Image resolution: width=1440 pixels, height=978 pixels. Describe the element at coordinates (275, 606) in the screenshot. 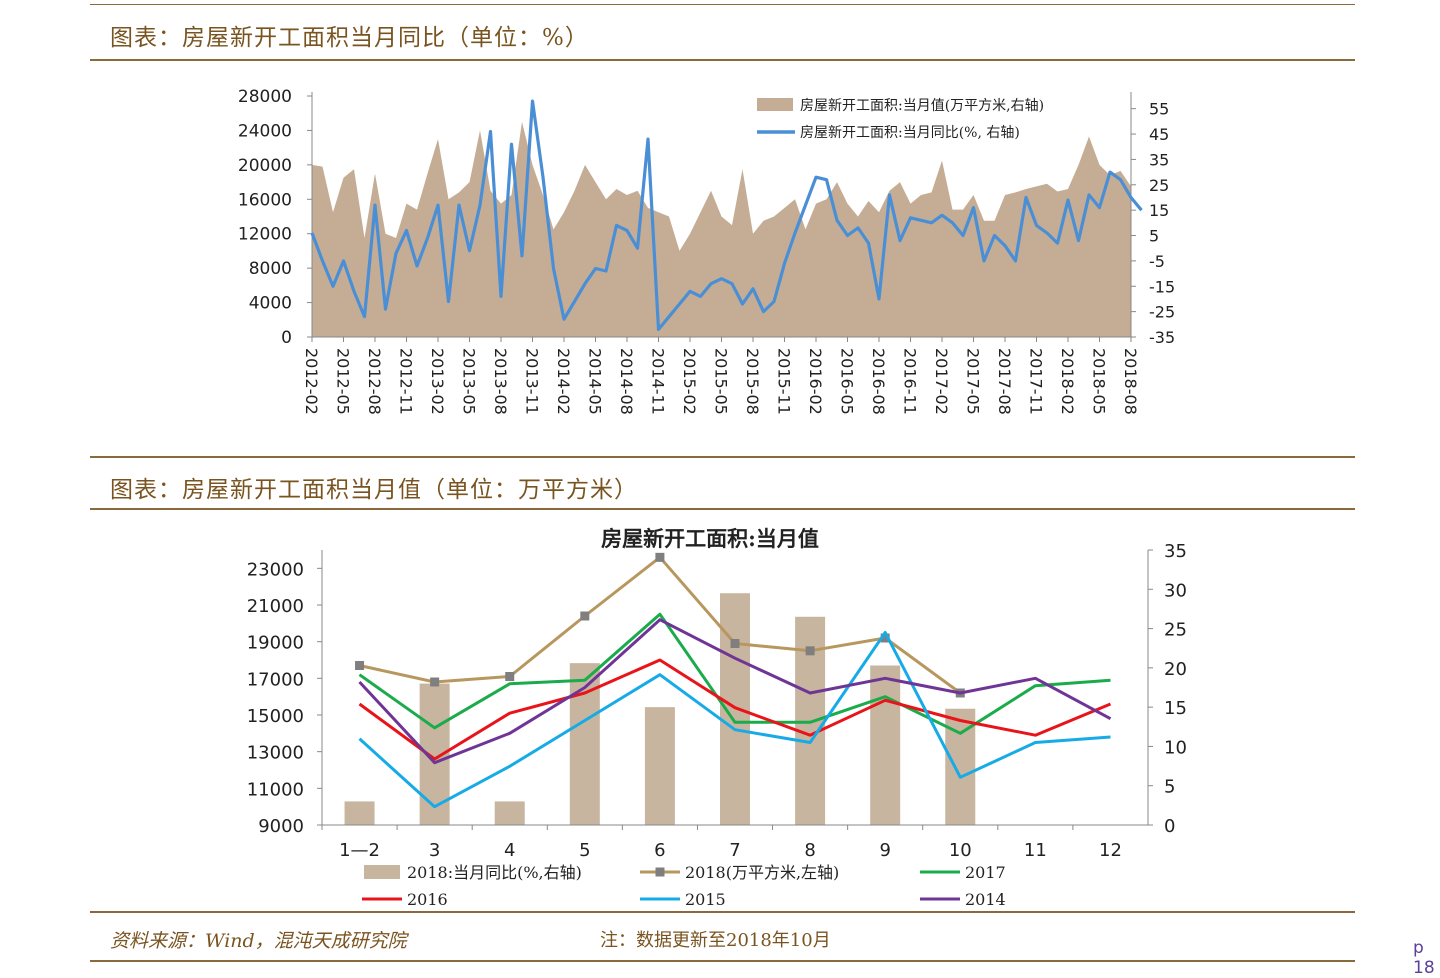

I see `left-tick-label: 21000` at that location.